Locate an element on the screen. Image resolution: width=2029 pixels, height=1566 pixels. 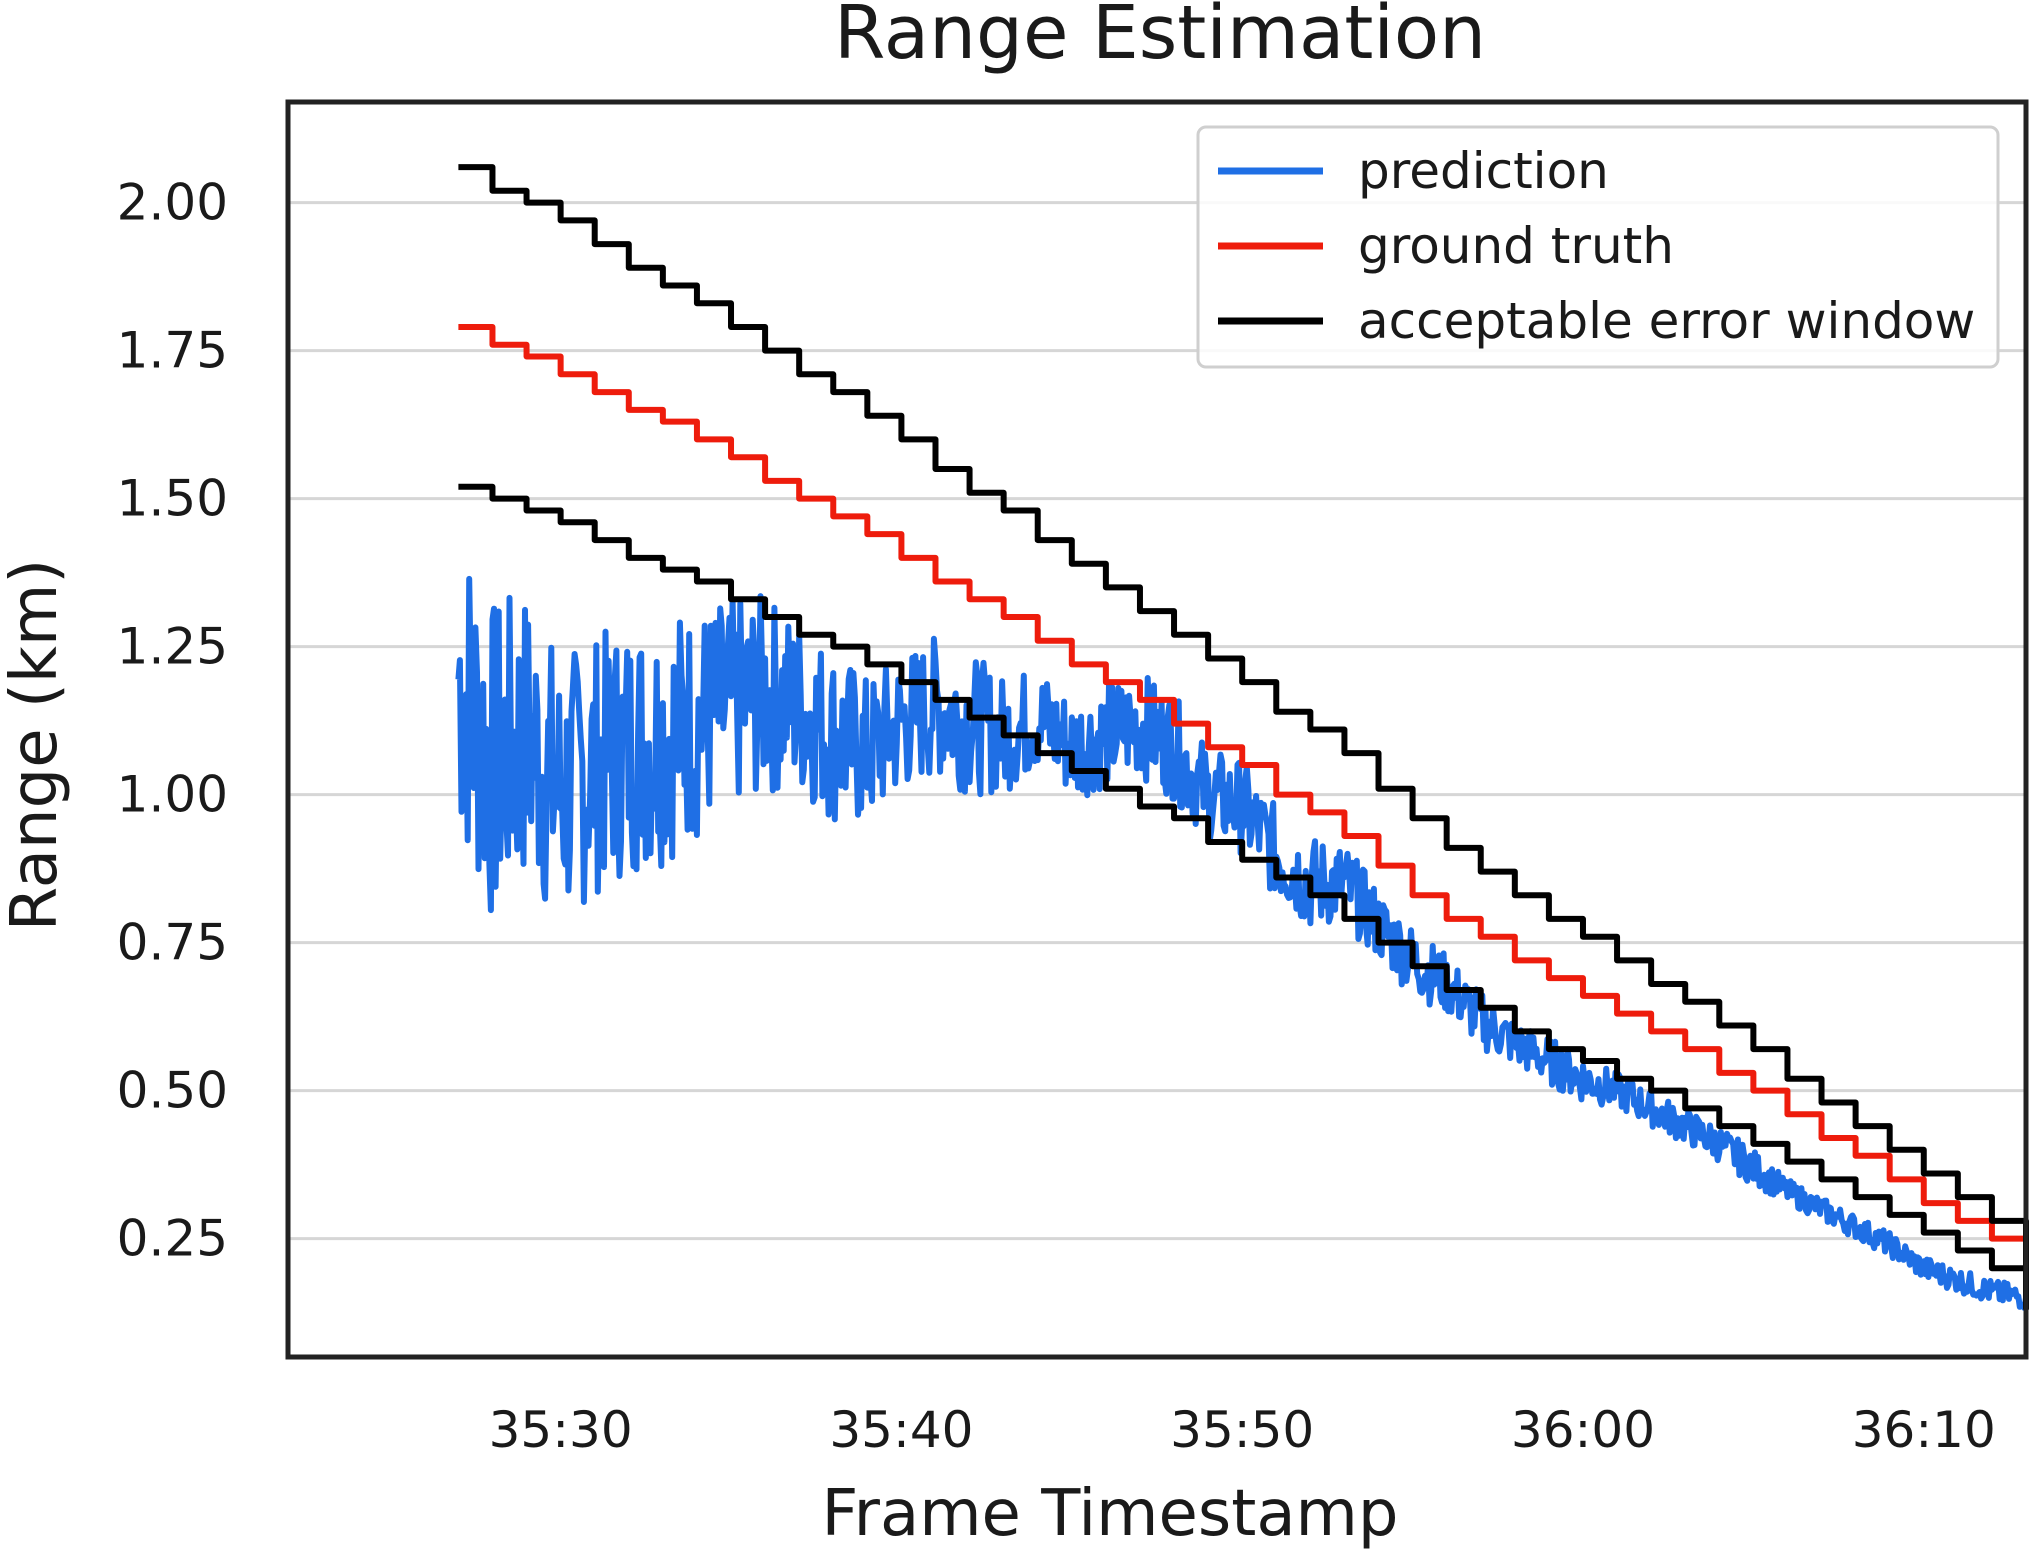
x-tick-label: 35:30 is located at coordinates (561, 1430).